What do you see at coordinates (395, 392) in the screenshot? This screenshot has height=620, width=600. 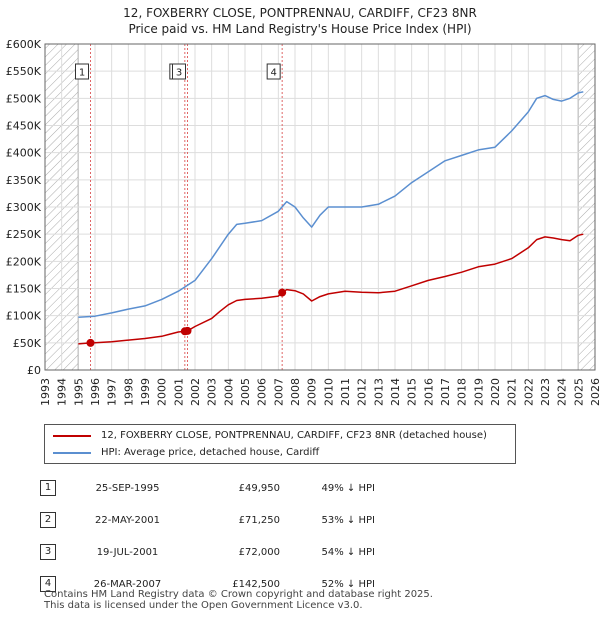 I see `x-tick-label: 2014` at bounding box center [395, 392].